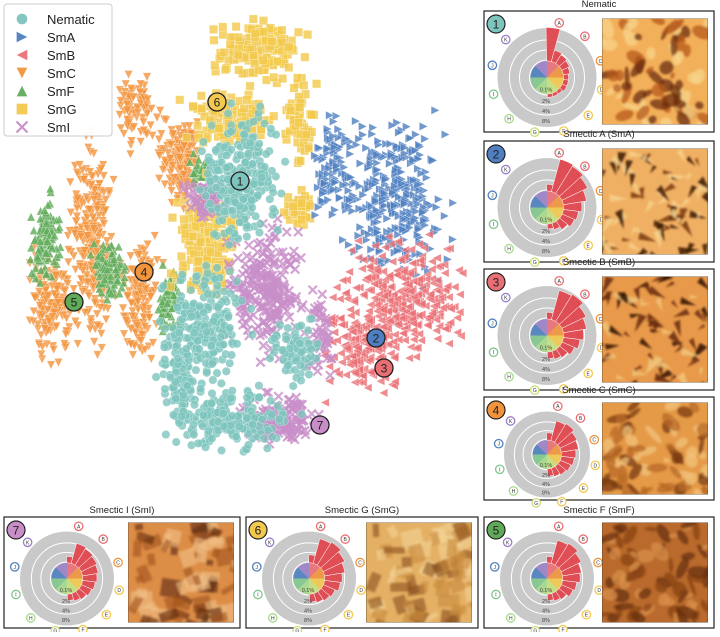  What do you see at coordinates (496, 411) in the screenshot?
I see `panel-number: 4` at bounding box center [496, 411].